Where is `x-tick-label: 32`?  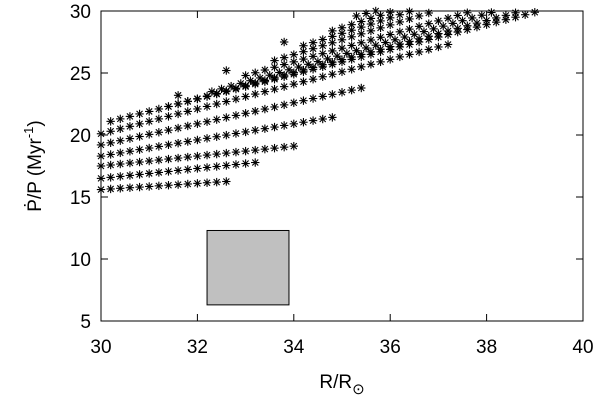 x-tick-label: 32 is located at coordinates (197, 347).